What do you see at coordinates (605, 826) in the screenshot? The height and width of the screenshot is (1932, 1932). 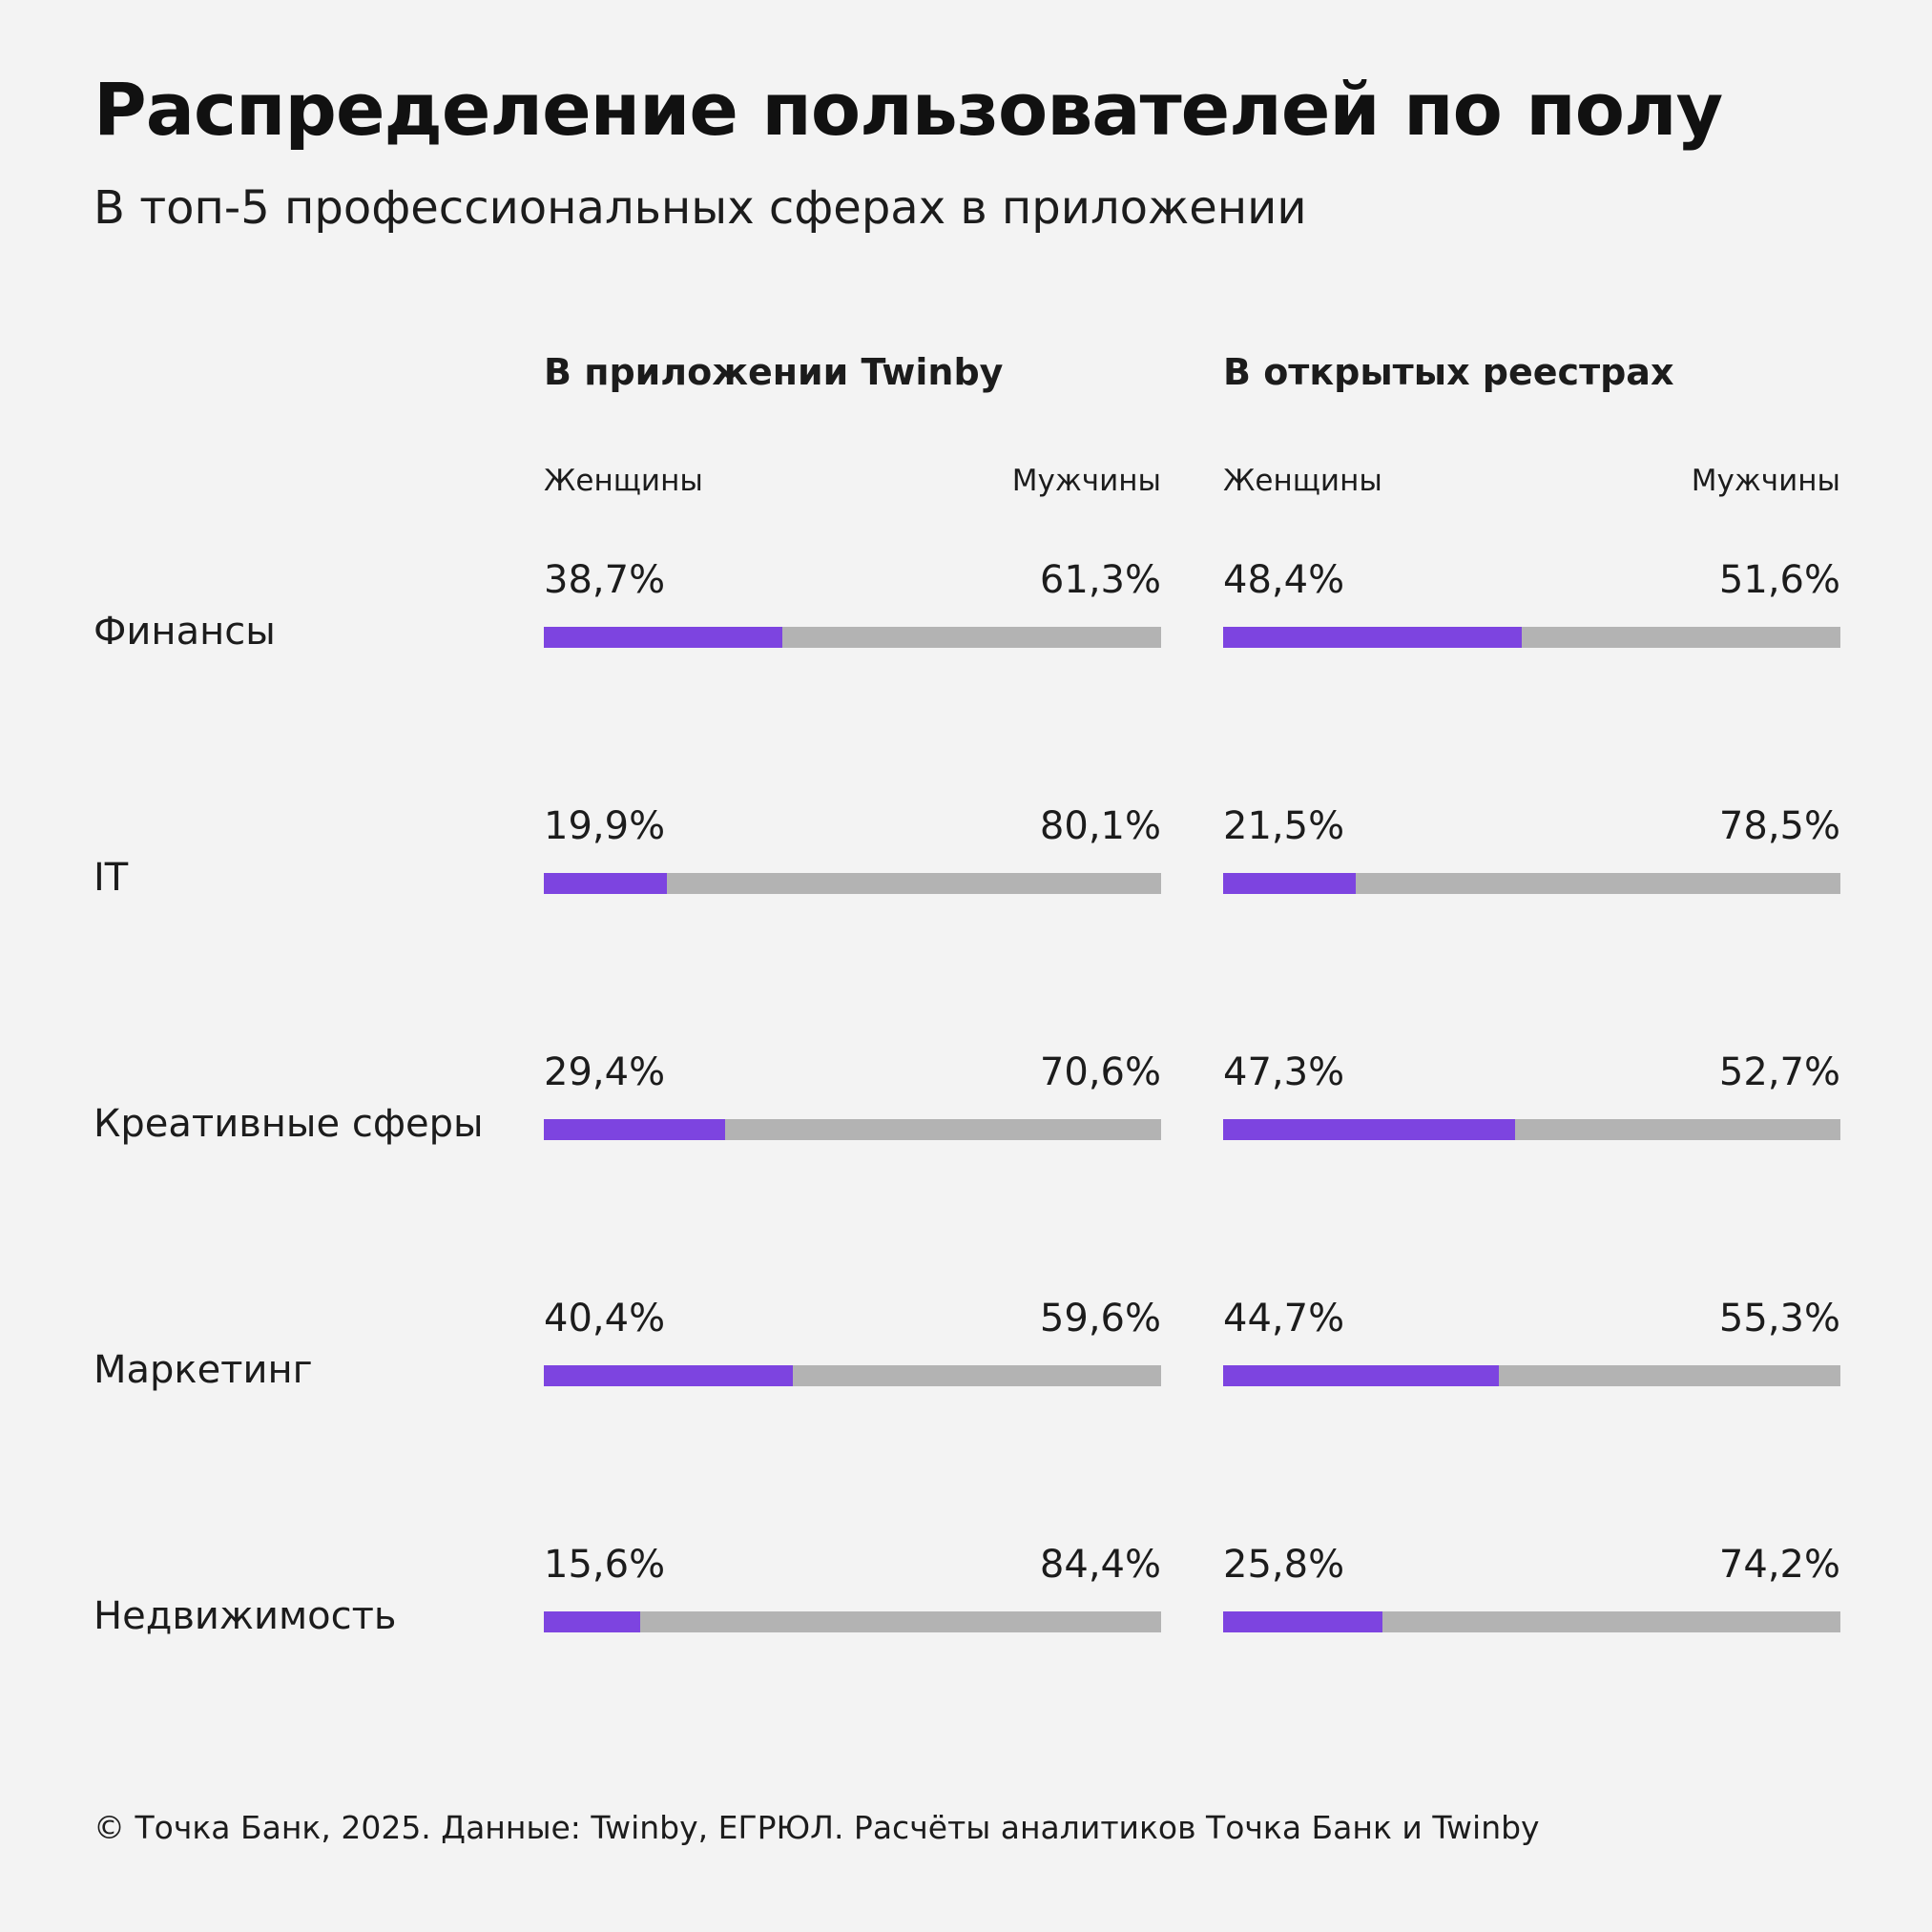 I see `data-label-women: 19,9%` at bounding box center [605, 826].